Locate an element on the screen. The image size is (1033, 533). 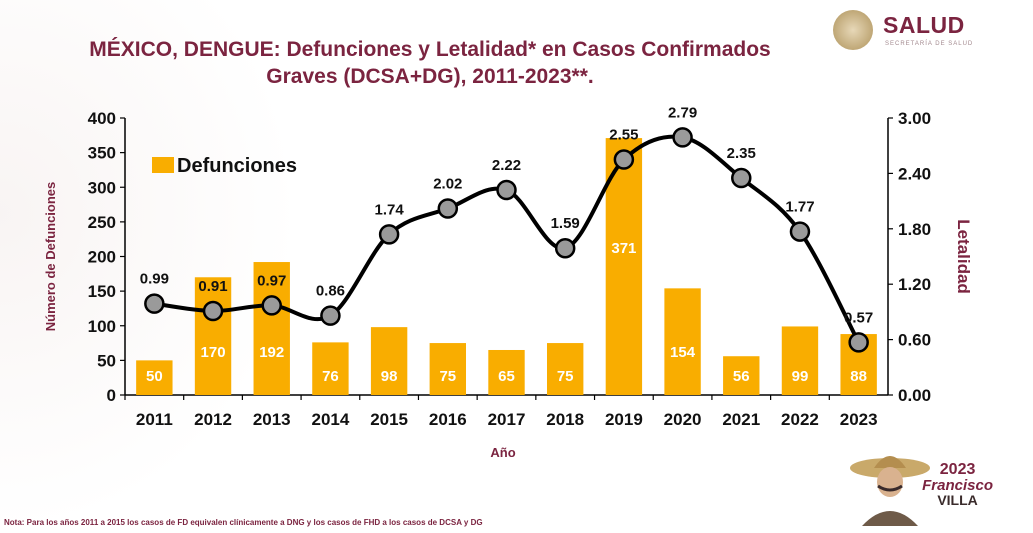
line-point-label: 1.74 is located at coordinates (390, 209).